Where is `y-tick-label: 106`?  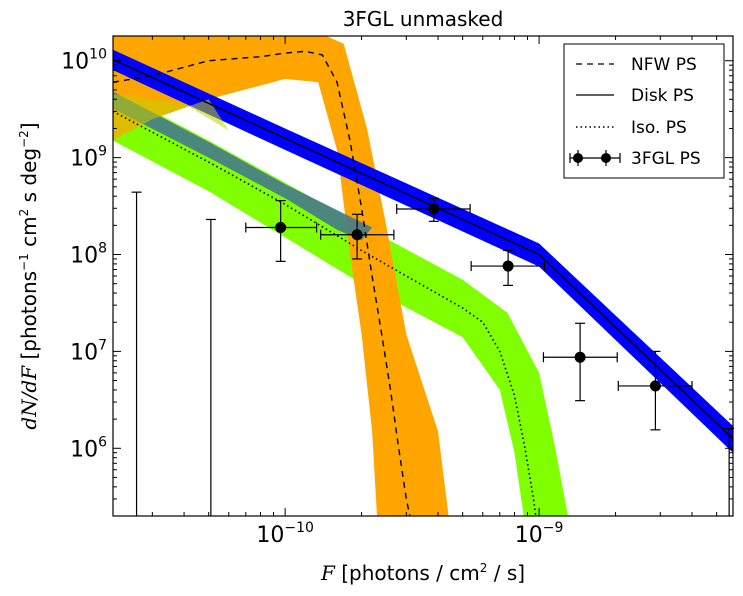
y-tick-label: 106 is located at coordinates (88, 448).